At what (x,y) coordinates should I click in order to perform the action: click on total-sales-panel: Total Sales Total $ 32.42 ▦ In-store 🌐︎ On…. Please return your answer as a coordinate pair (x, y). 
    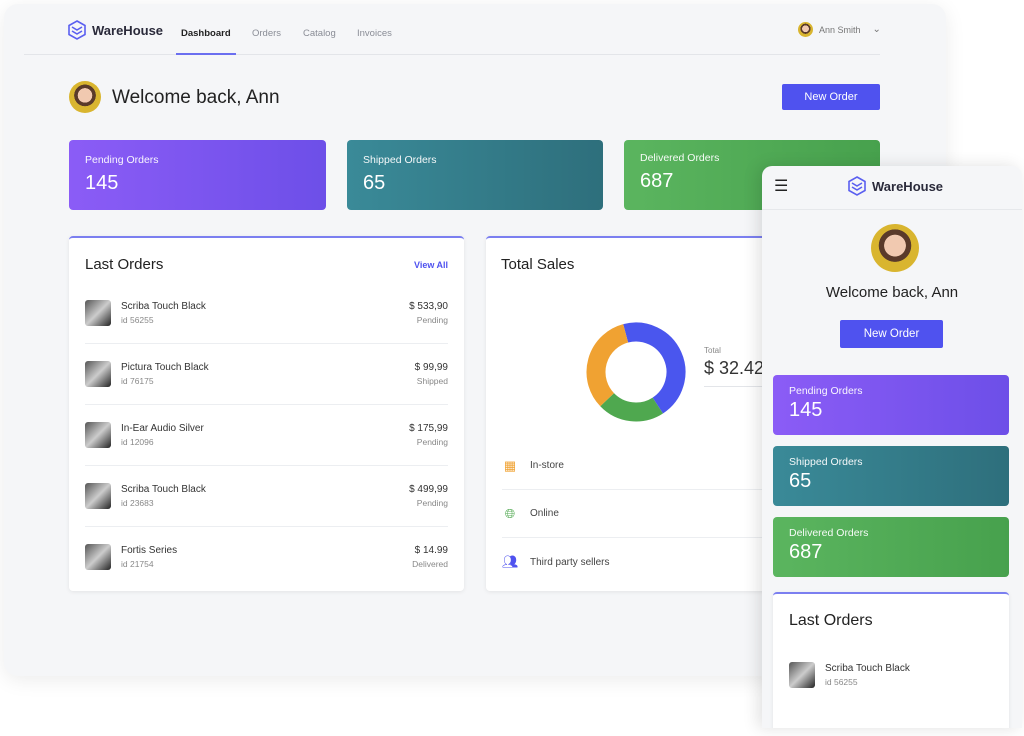
    Looking at the image, I should click on (636, 413).